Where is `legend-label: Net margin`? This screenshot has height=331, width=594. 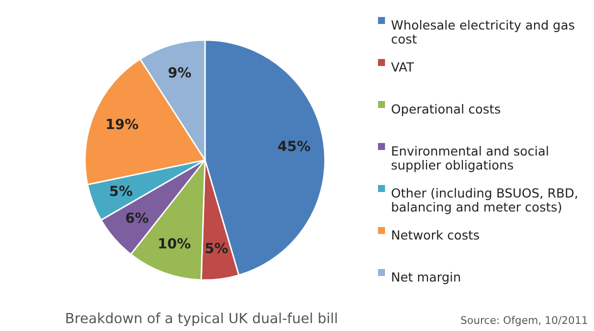 legend-label: Net margin is located at coordinates (426, 278).